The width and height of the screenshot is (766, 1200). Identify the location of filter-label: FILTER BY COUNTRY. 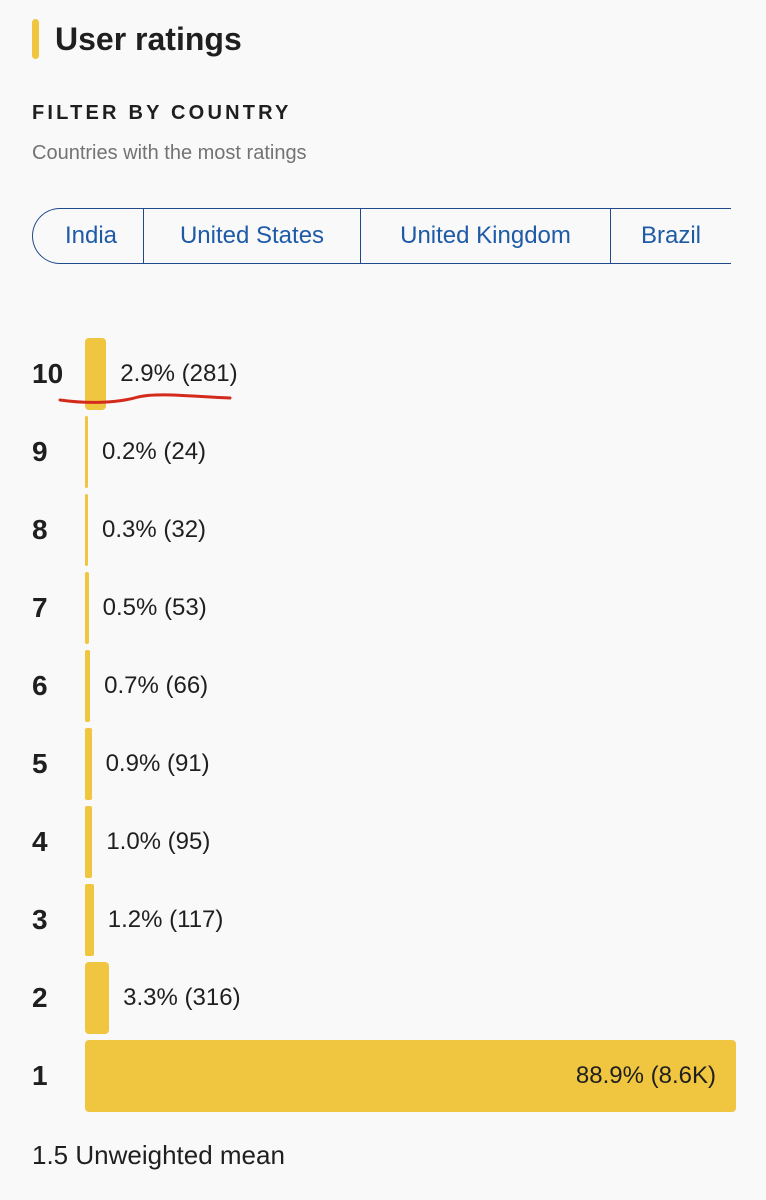
(162, 113).